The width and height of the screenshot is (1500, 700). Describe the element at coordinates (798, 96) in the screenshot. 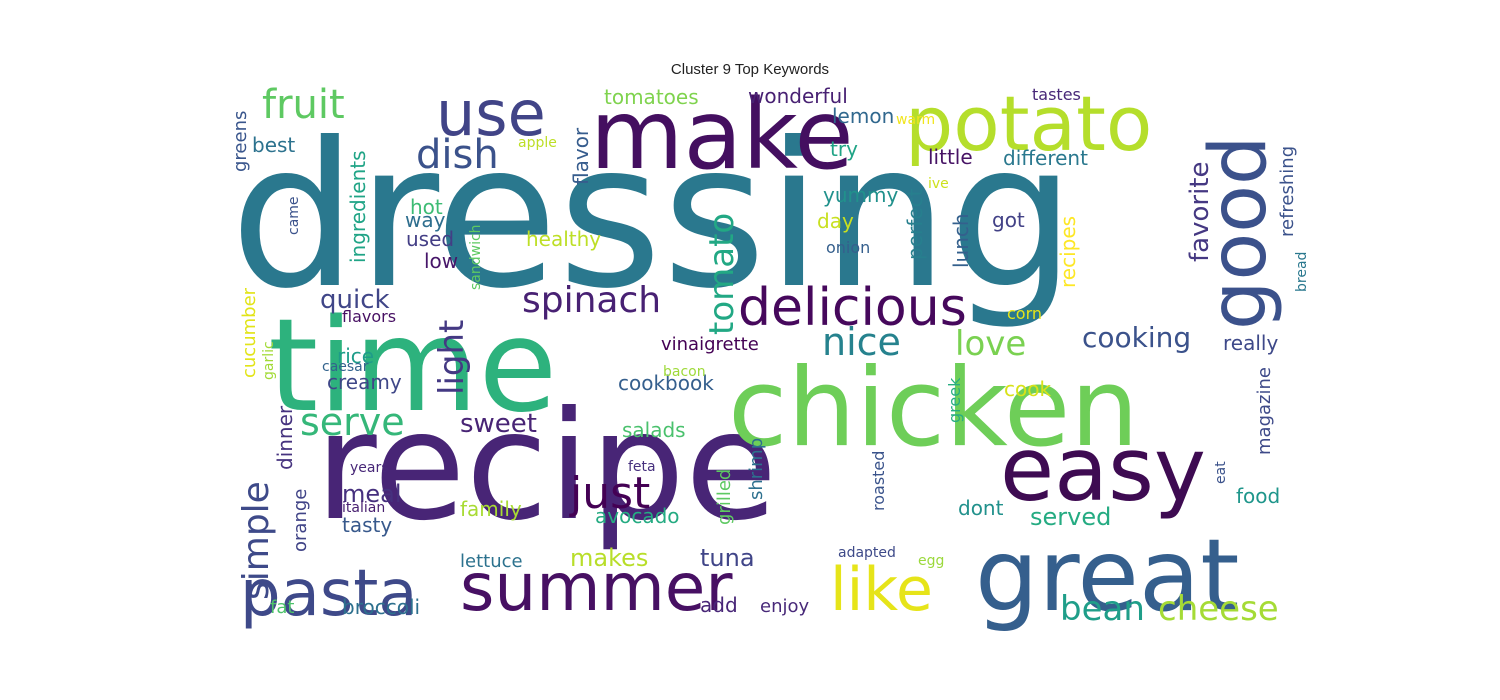

I see `word-wonderful: wonderful` at that location.